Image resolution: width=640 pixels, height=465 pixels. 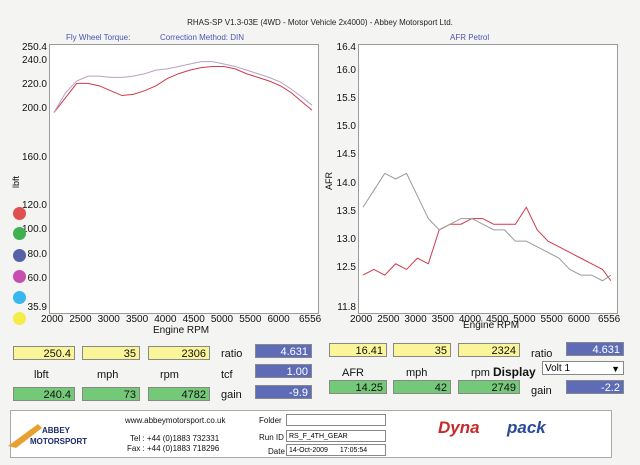 What do you see at coordinates (34, 60) in the screenshot?
I see `y-tick-label: 240.0` at bounding box center [34, 60].